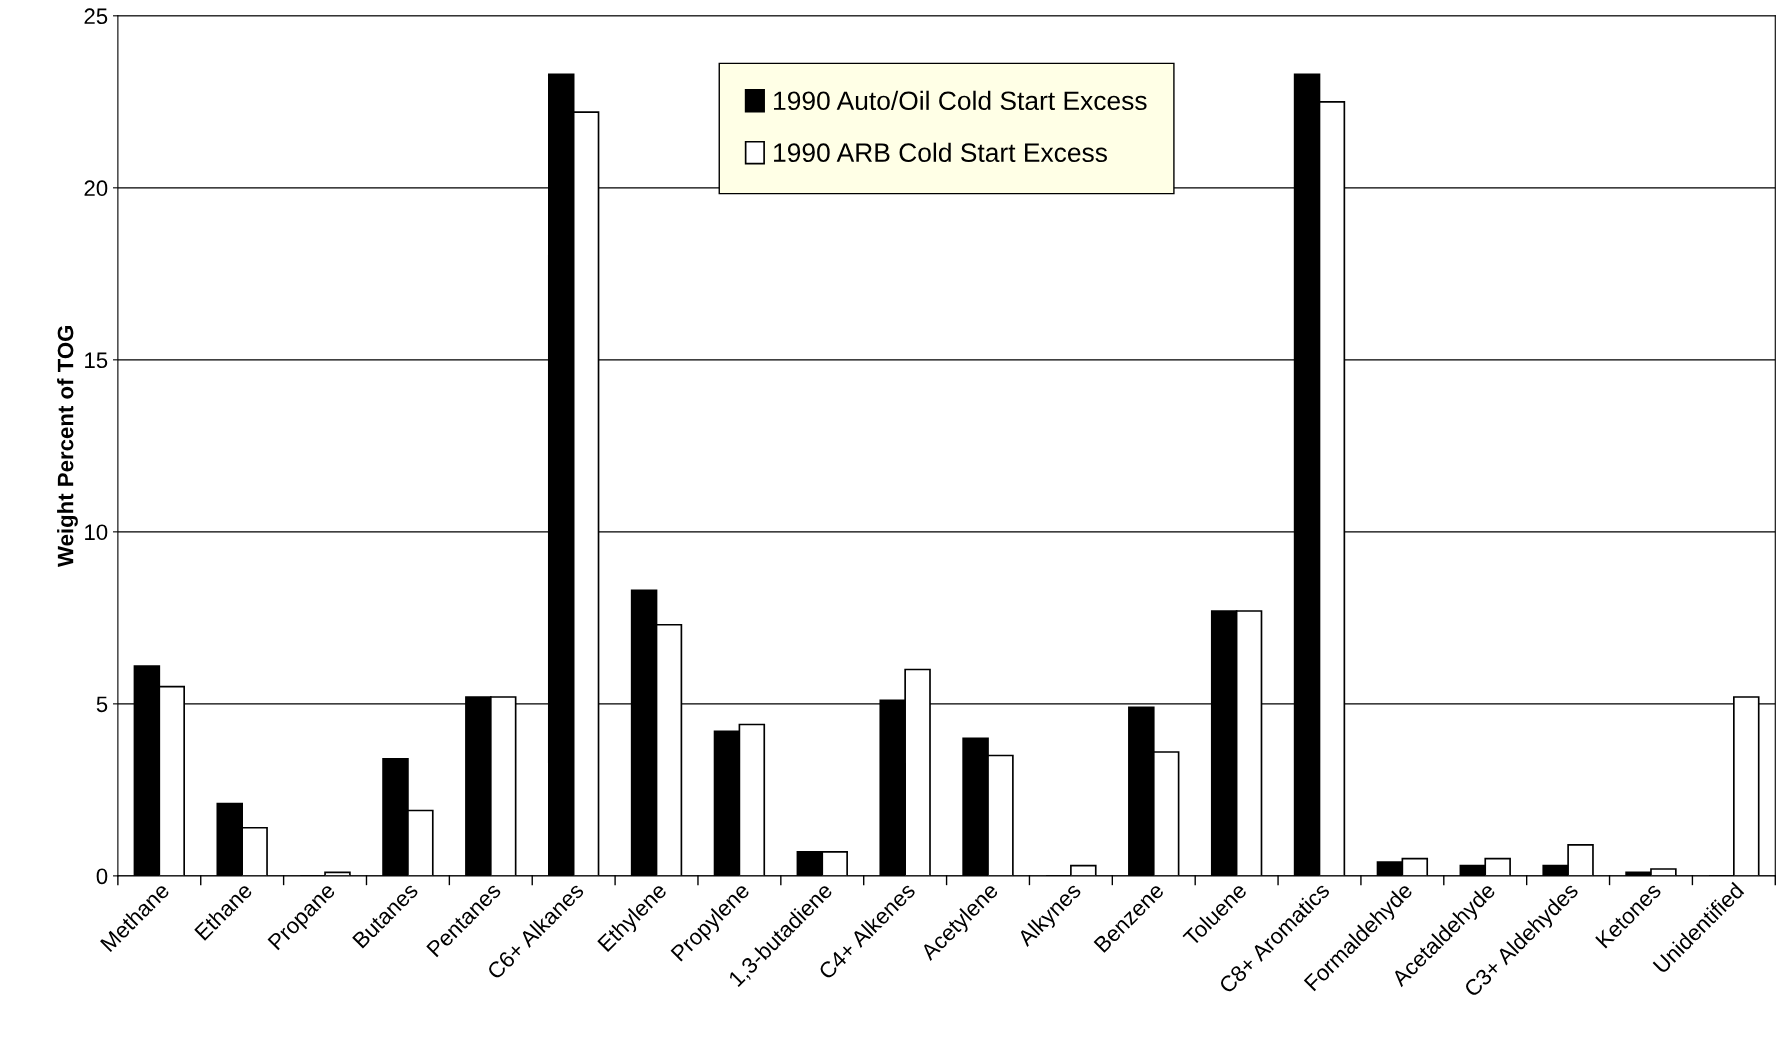 This screenshot has width=1786, height=1054. Describe the element at coordinates (102, 704) in the screenshot. I see `y-tick-label: 5` at that location.